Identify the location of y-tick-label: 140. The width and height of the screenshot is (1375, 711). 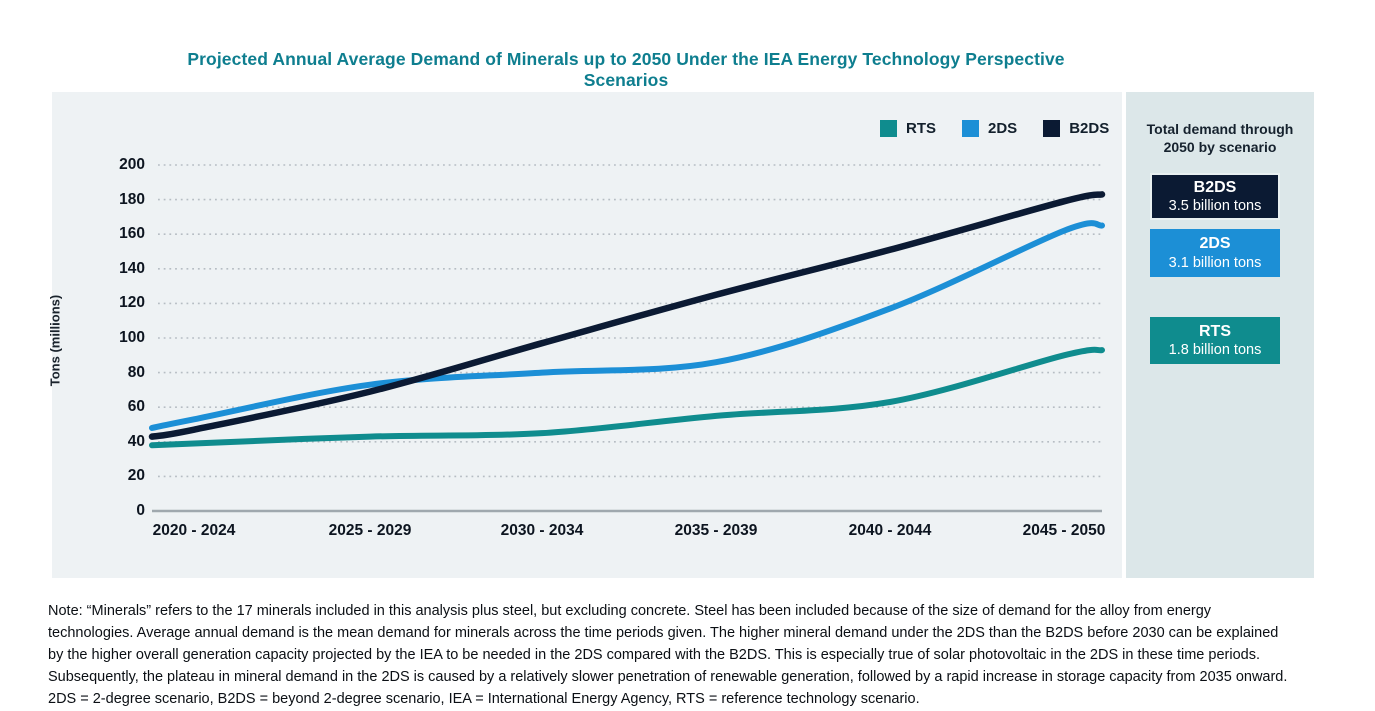
(132, 268).